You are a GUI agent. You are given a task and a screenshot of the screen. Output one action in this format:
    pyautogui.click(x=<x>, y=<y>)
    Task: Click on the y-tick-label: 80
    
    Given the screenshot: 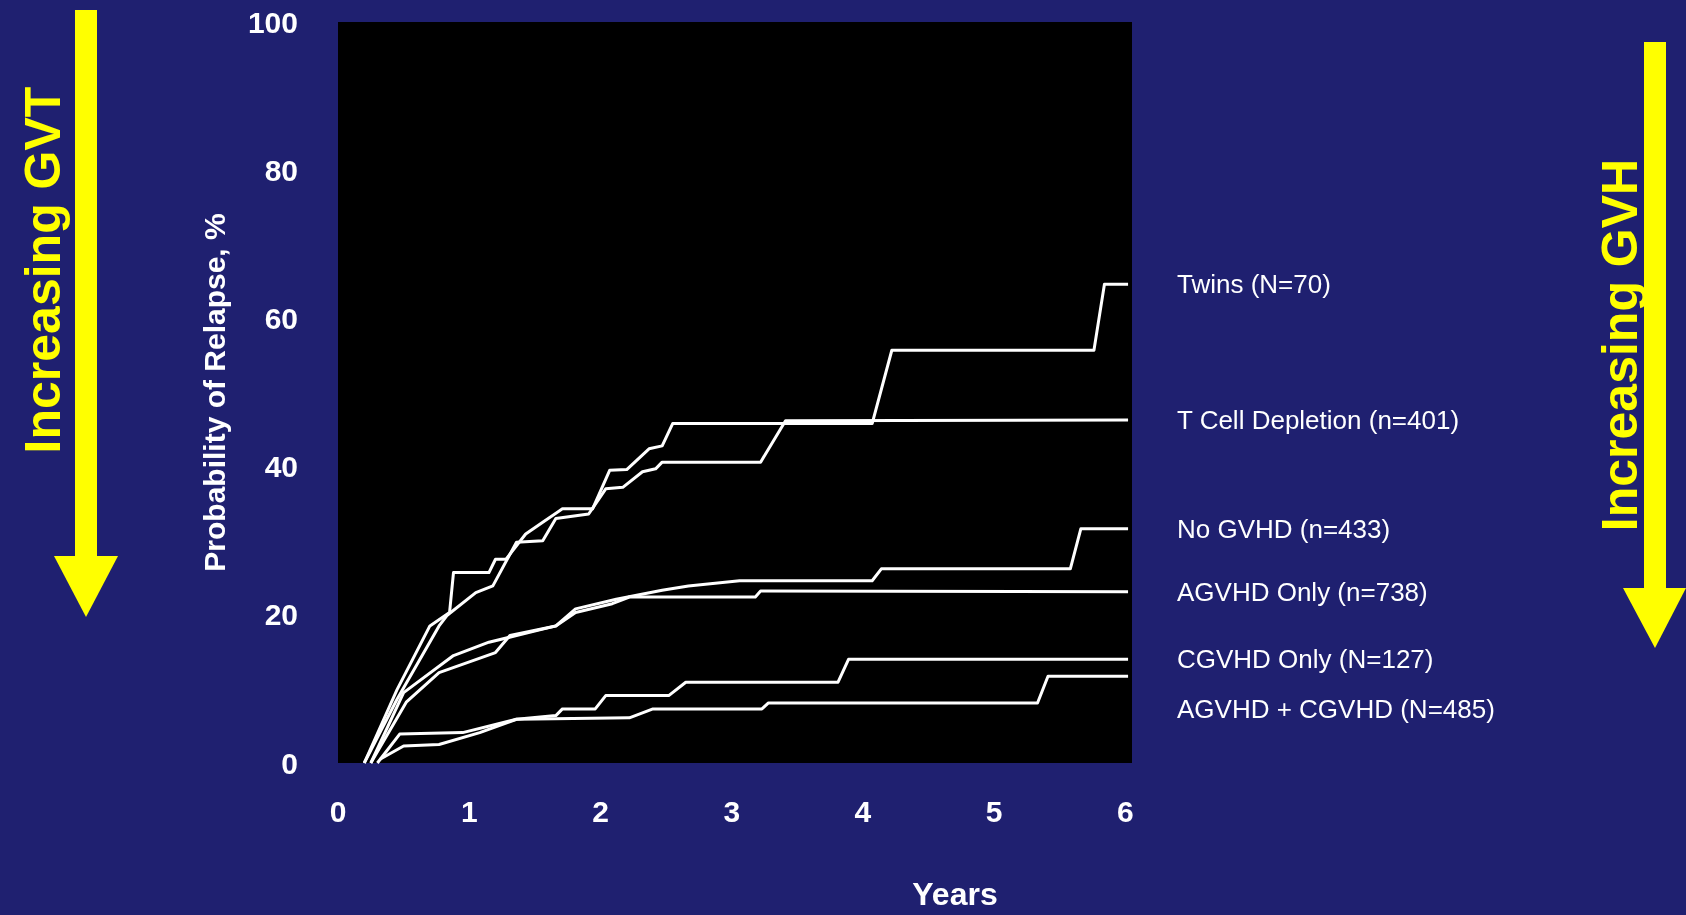 What is the action you would take?
    pyautogui.click(x=281, y=170)
    